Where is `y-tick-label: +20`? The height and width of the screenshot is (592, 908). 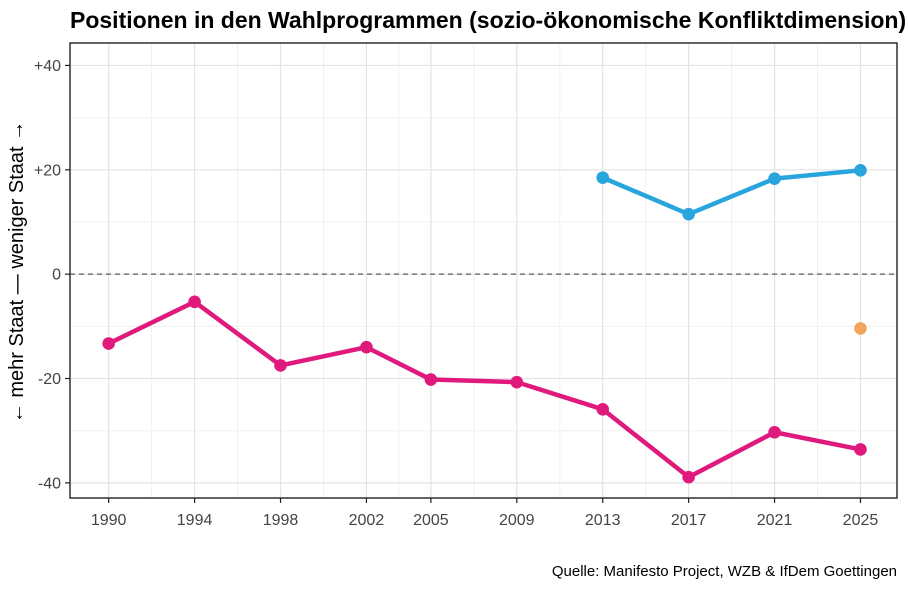
y-tick-label: +20 is located at coordinates (47, 170).